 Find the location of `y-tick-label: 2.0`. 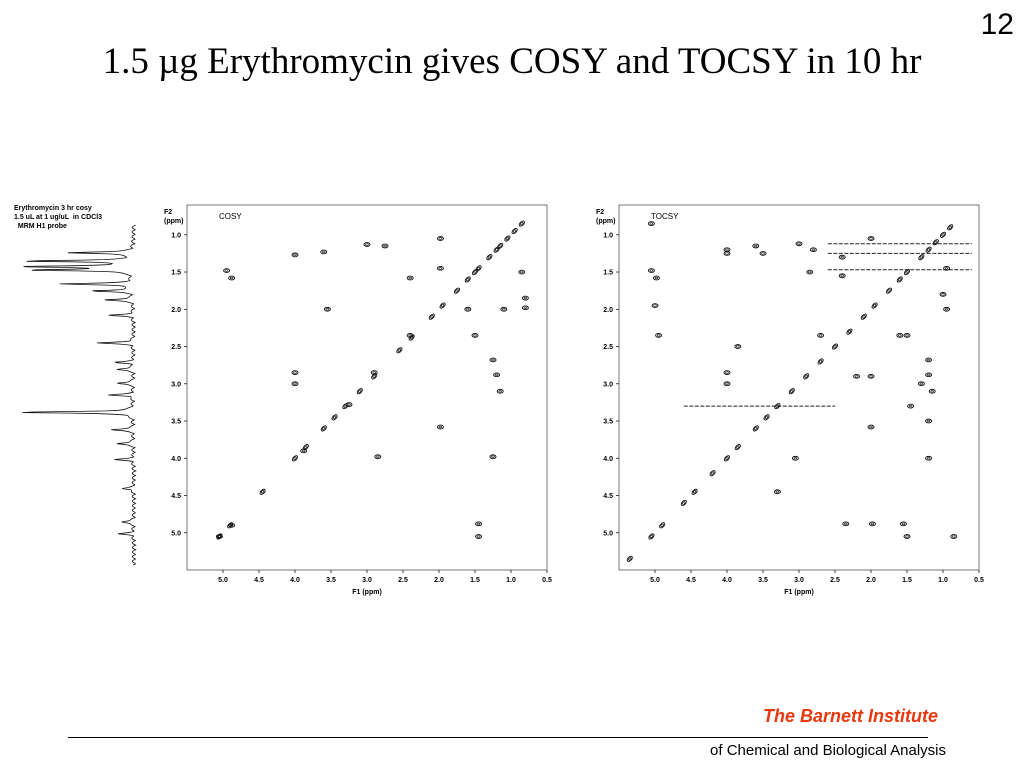

y-tick-label: 2.0 is located at coordinates (176, 310).